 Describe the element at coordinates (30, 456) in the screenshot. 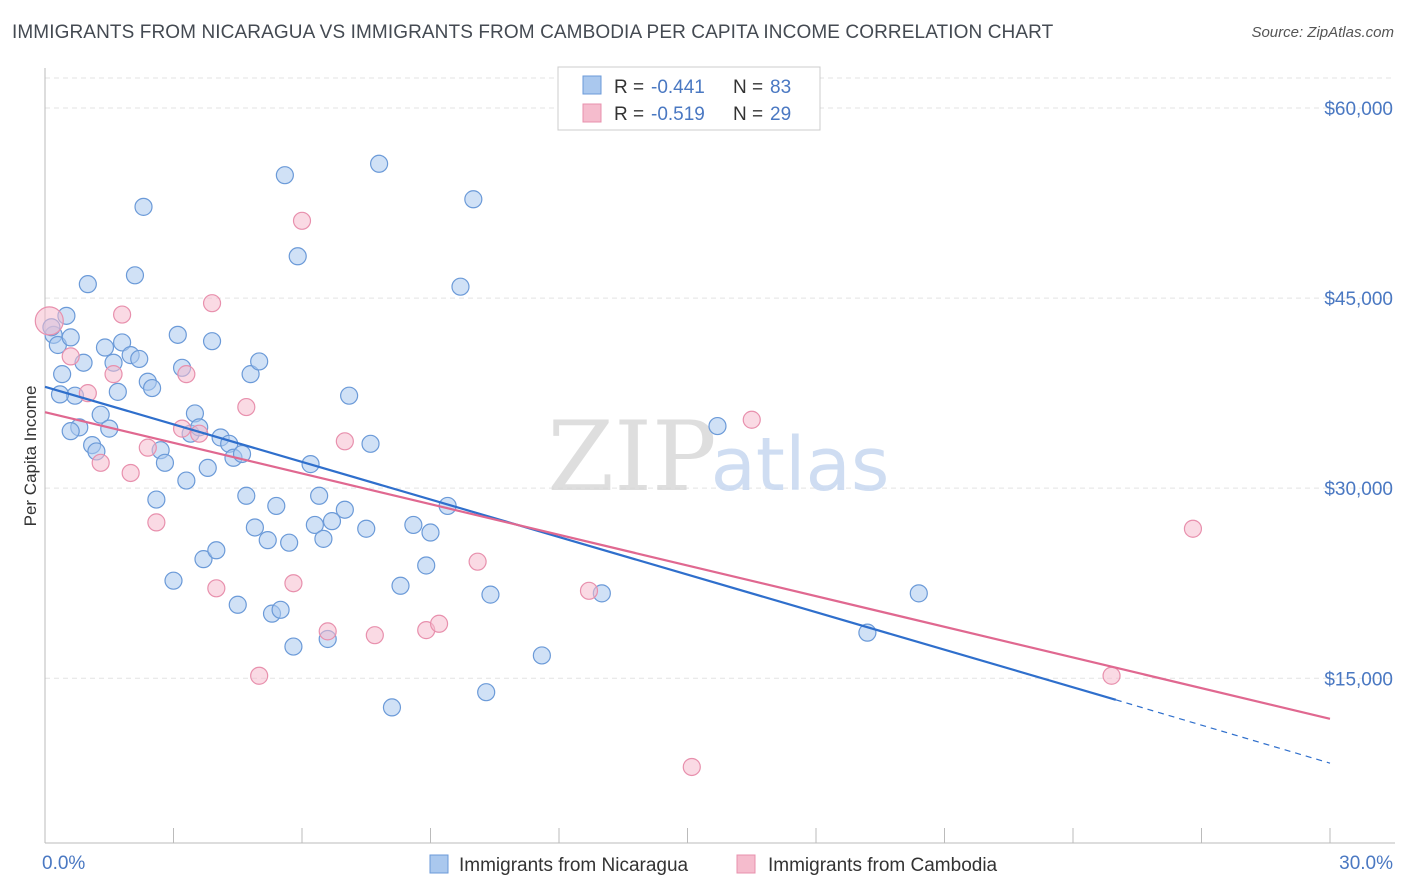

I see `y-axis-label: Per Capita Income` at that location.